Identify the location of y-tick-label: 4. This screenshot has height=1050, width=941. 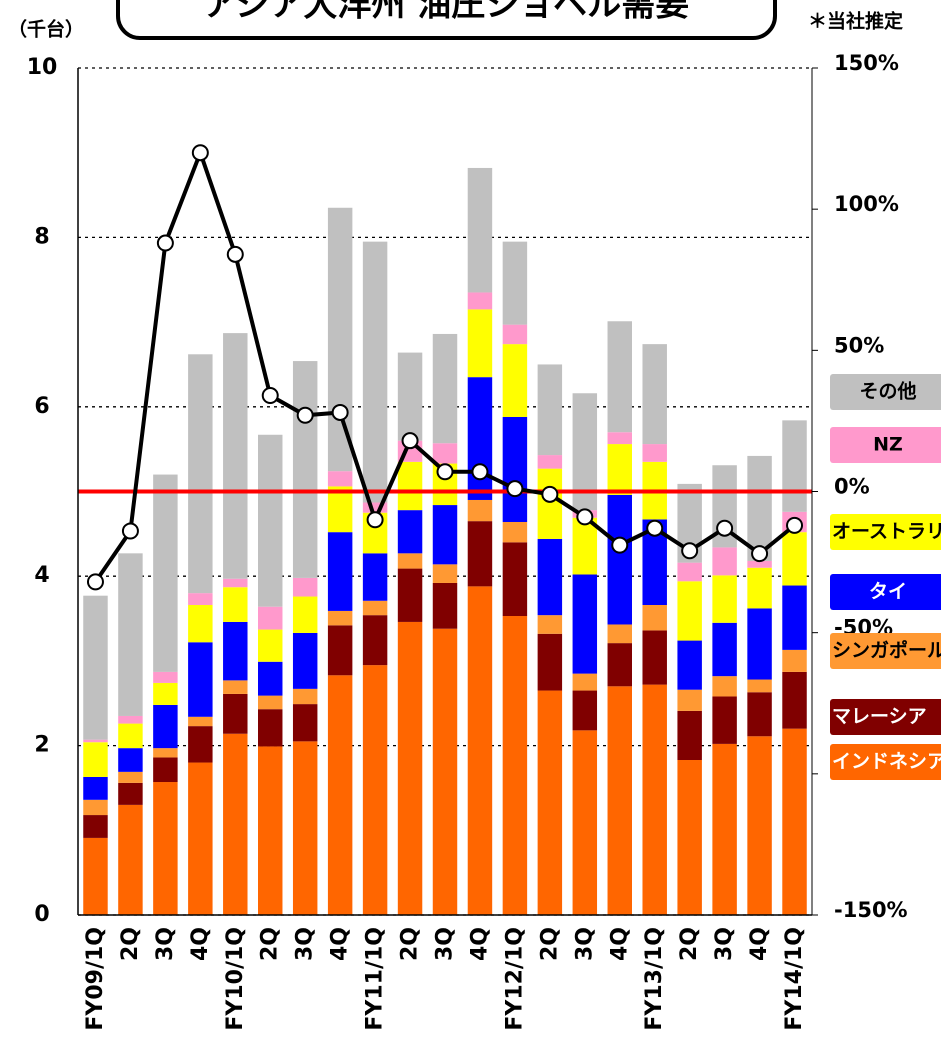
(41, 575).